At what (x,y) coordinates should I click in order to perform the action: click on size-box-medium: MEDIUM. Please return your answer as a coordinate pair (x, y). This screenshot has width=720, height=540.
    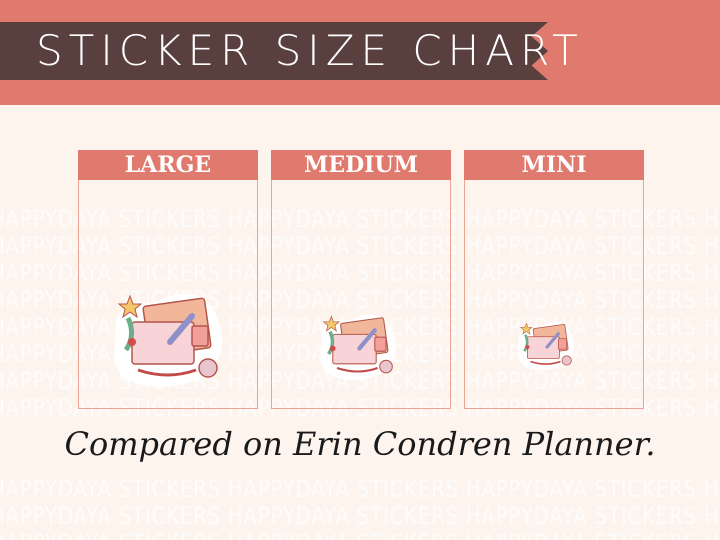
    Looking at the image, I should click on (361, 279).